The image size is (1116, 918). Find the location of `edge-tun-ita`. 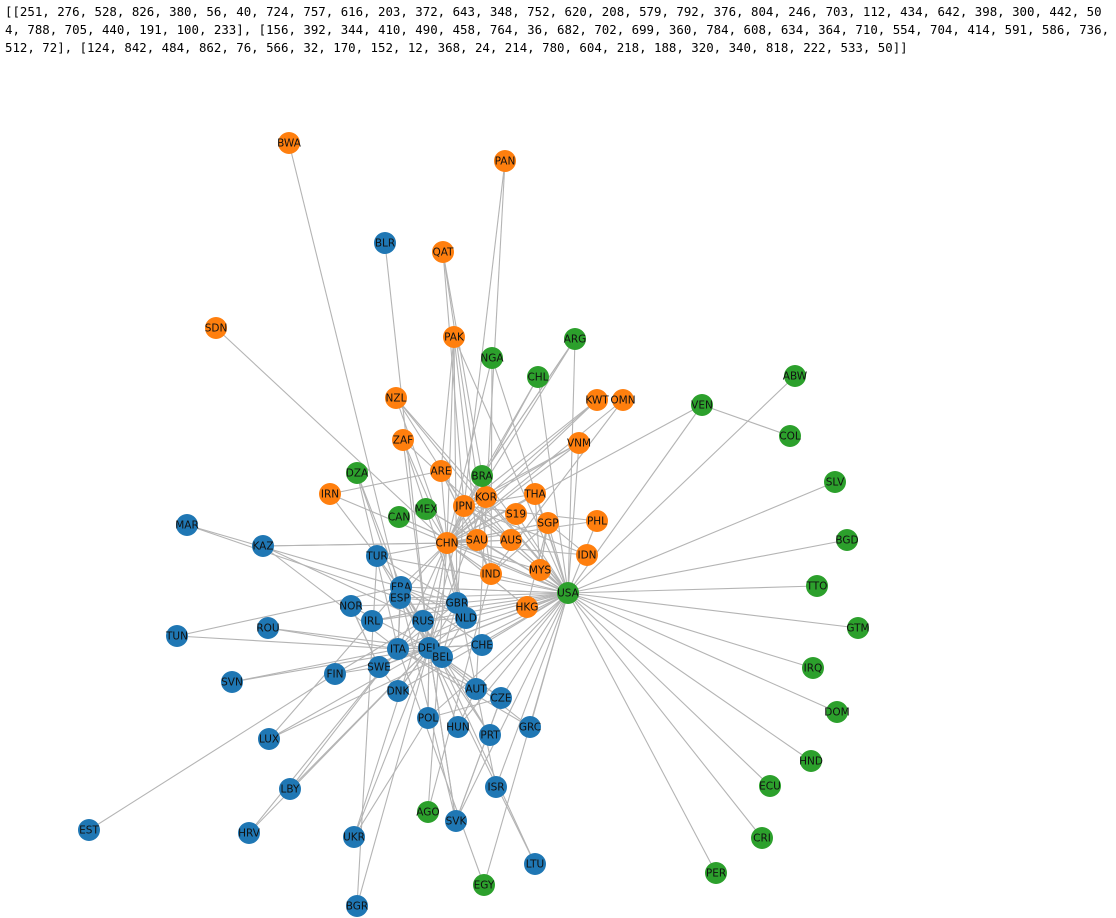

edge-tun-ita is located at coordinates (287, 642).